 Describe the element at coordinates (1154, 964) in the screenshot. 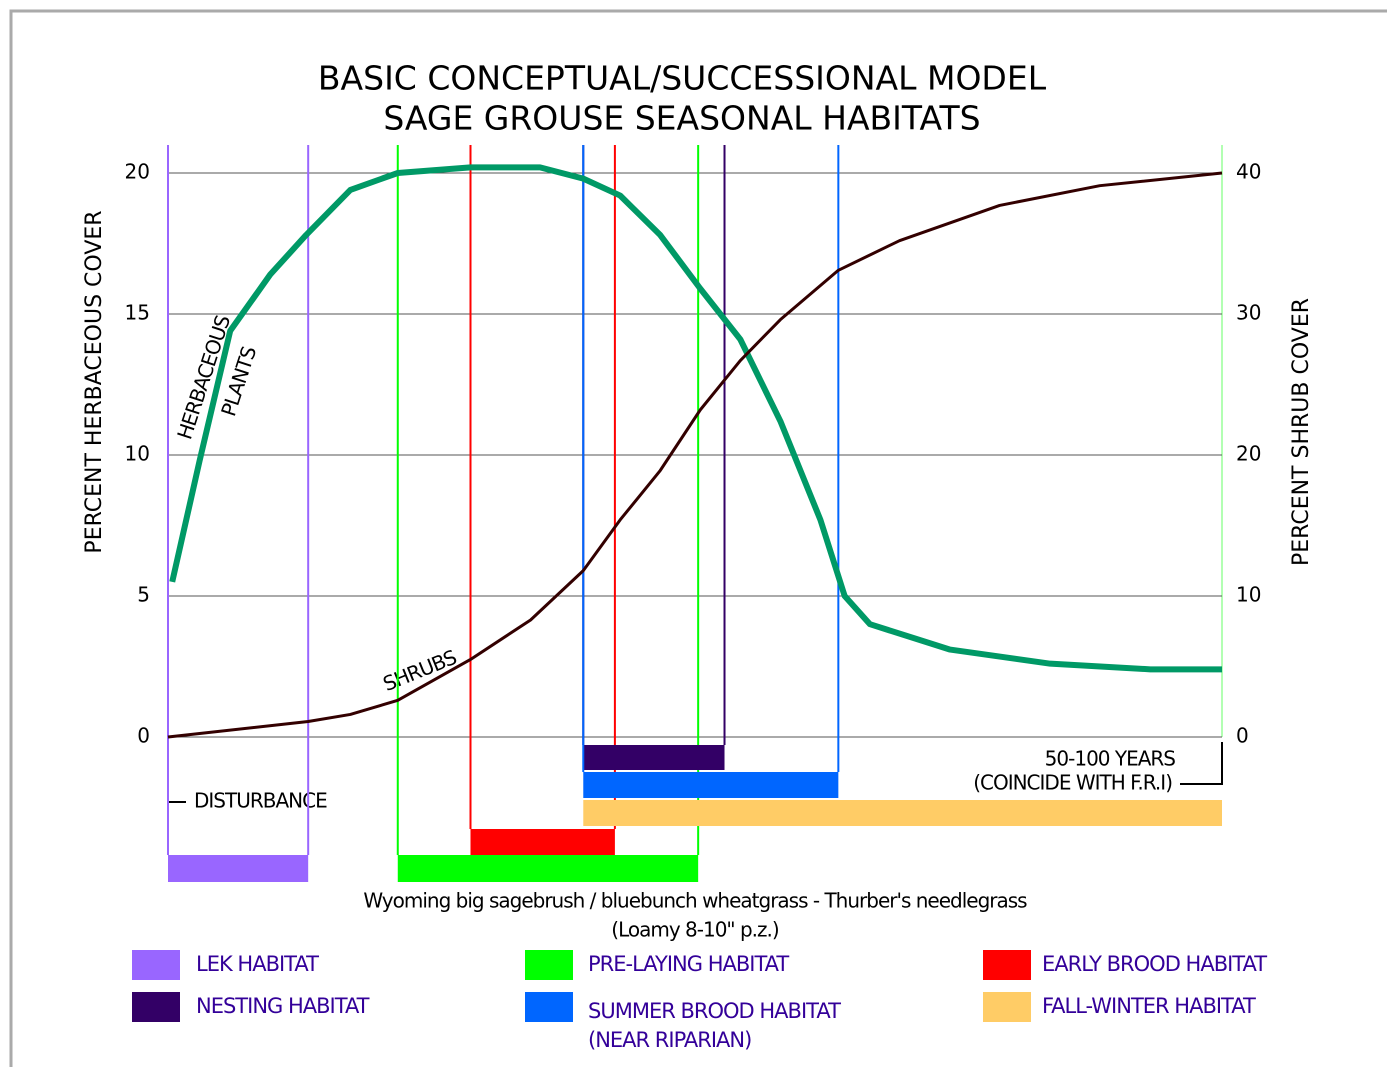

I see `legend-label: EARLY BROOD HABITAT` at that location.